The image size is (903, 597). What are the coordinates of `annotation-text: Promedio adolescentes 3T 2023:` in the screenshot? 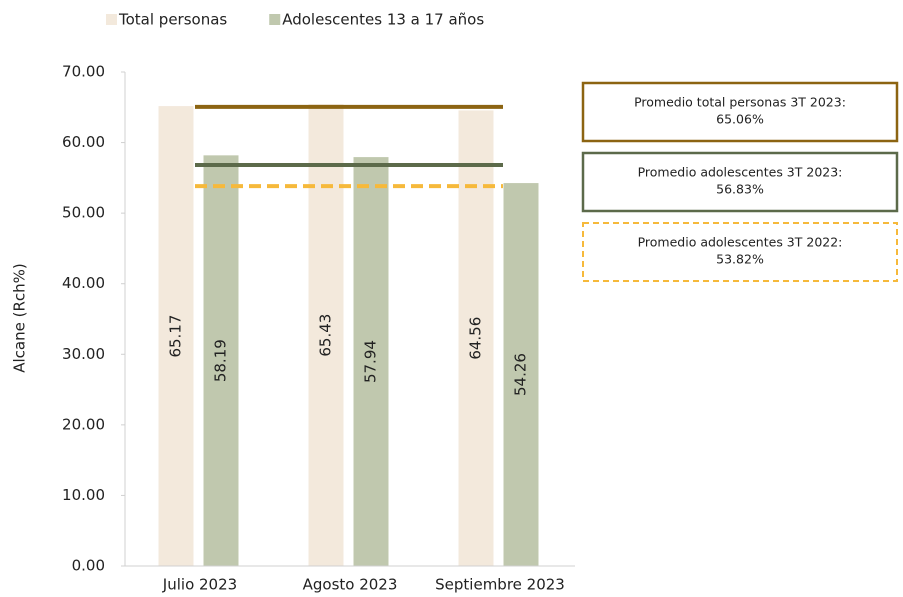 It's located at (740, 172).